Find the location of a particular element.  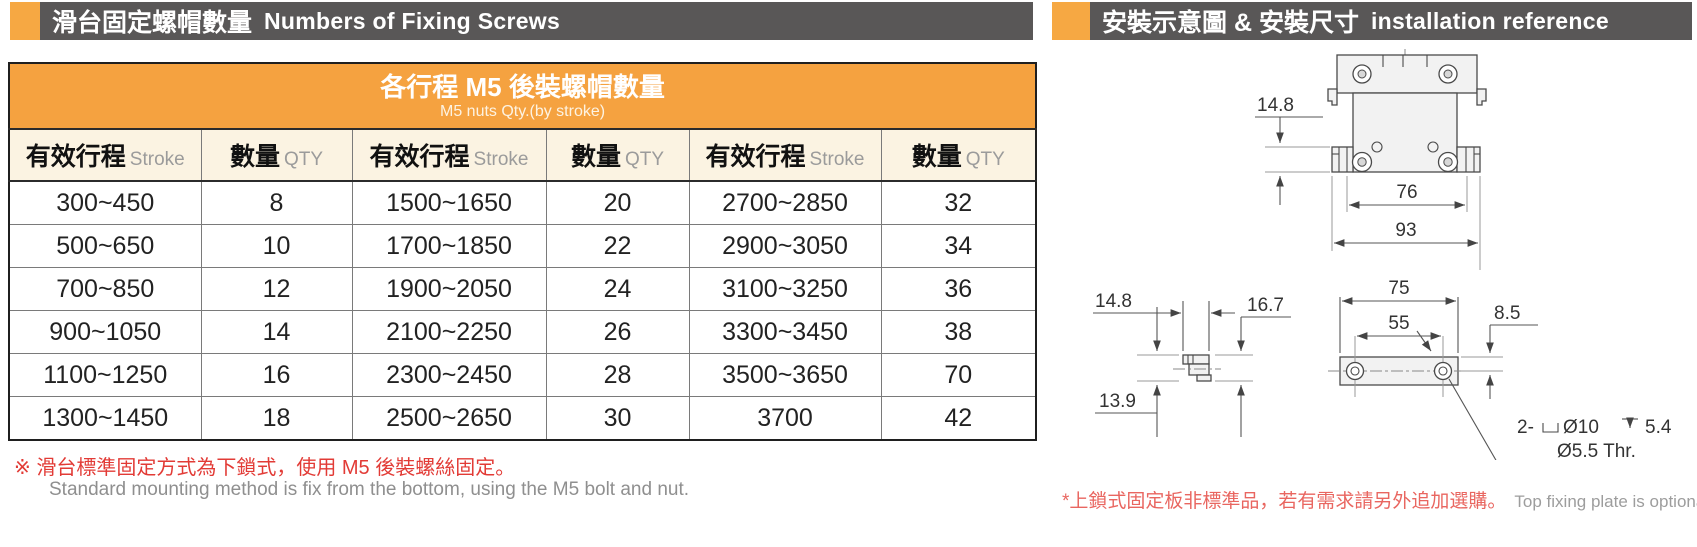

dim-label-hole-pitch: 55 is located at coordinates (1398, 323).